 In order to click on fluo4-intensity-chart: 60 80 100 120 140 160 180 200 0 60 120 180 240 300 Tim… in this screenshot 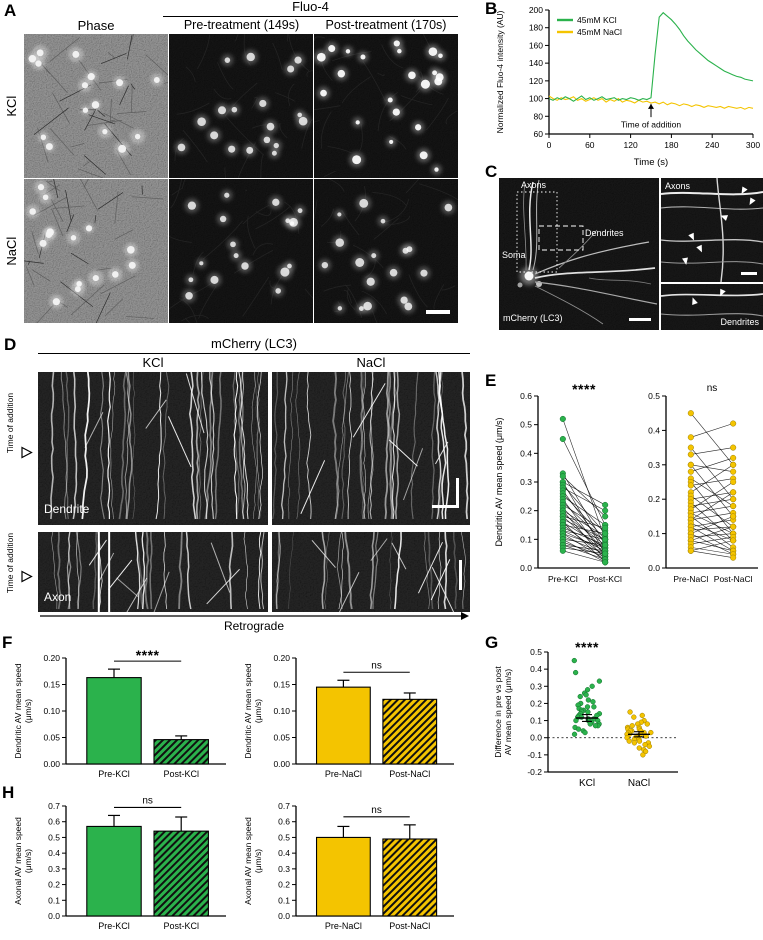, I will do `click(627, 87)`.